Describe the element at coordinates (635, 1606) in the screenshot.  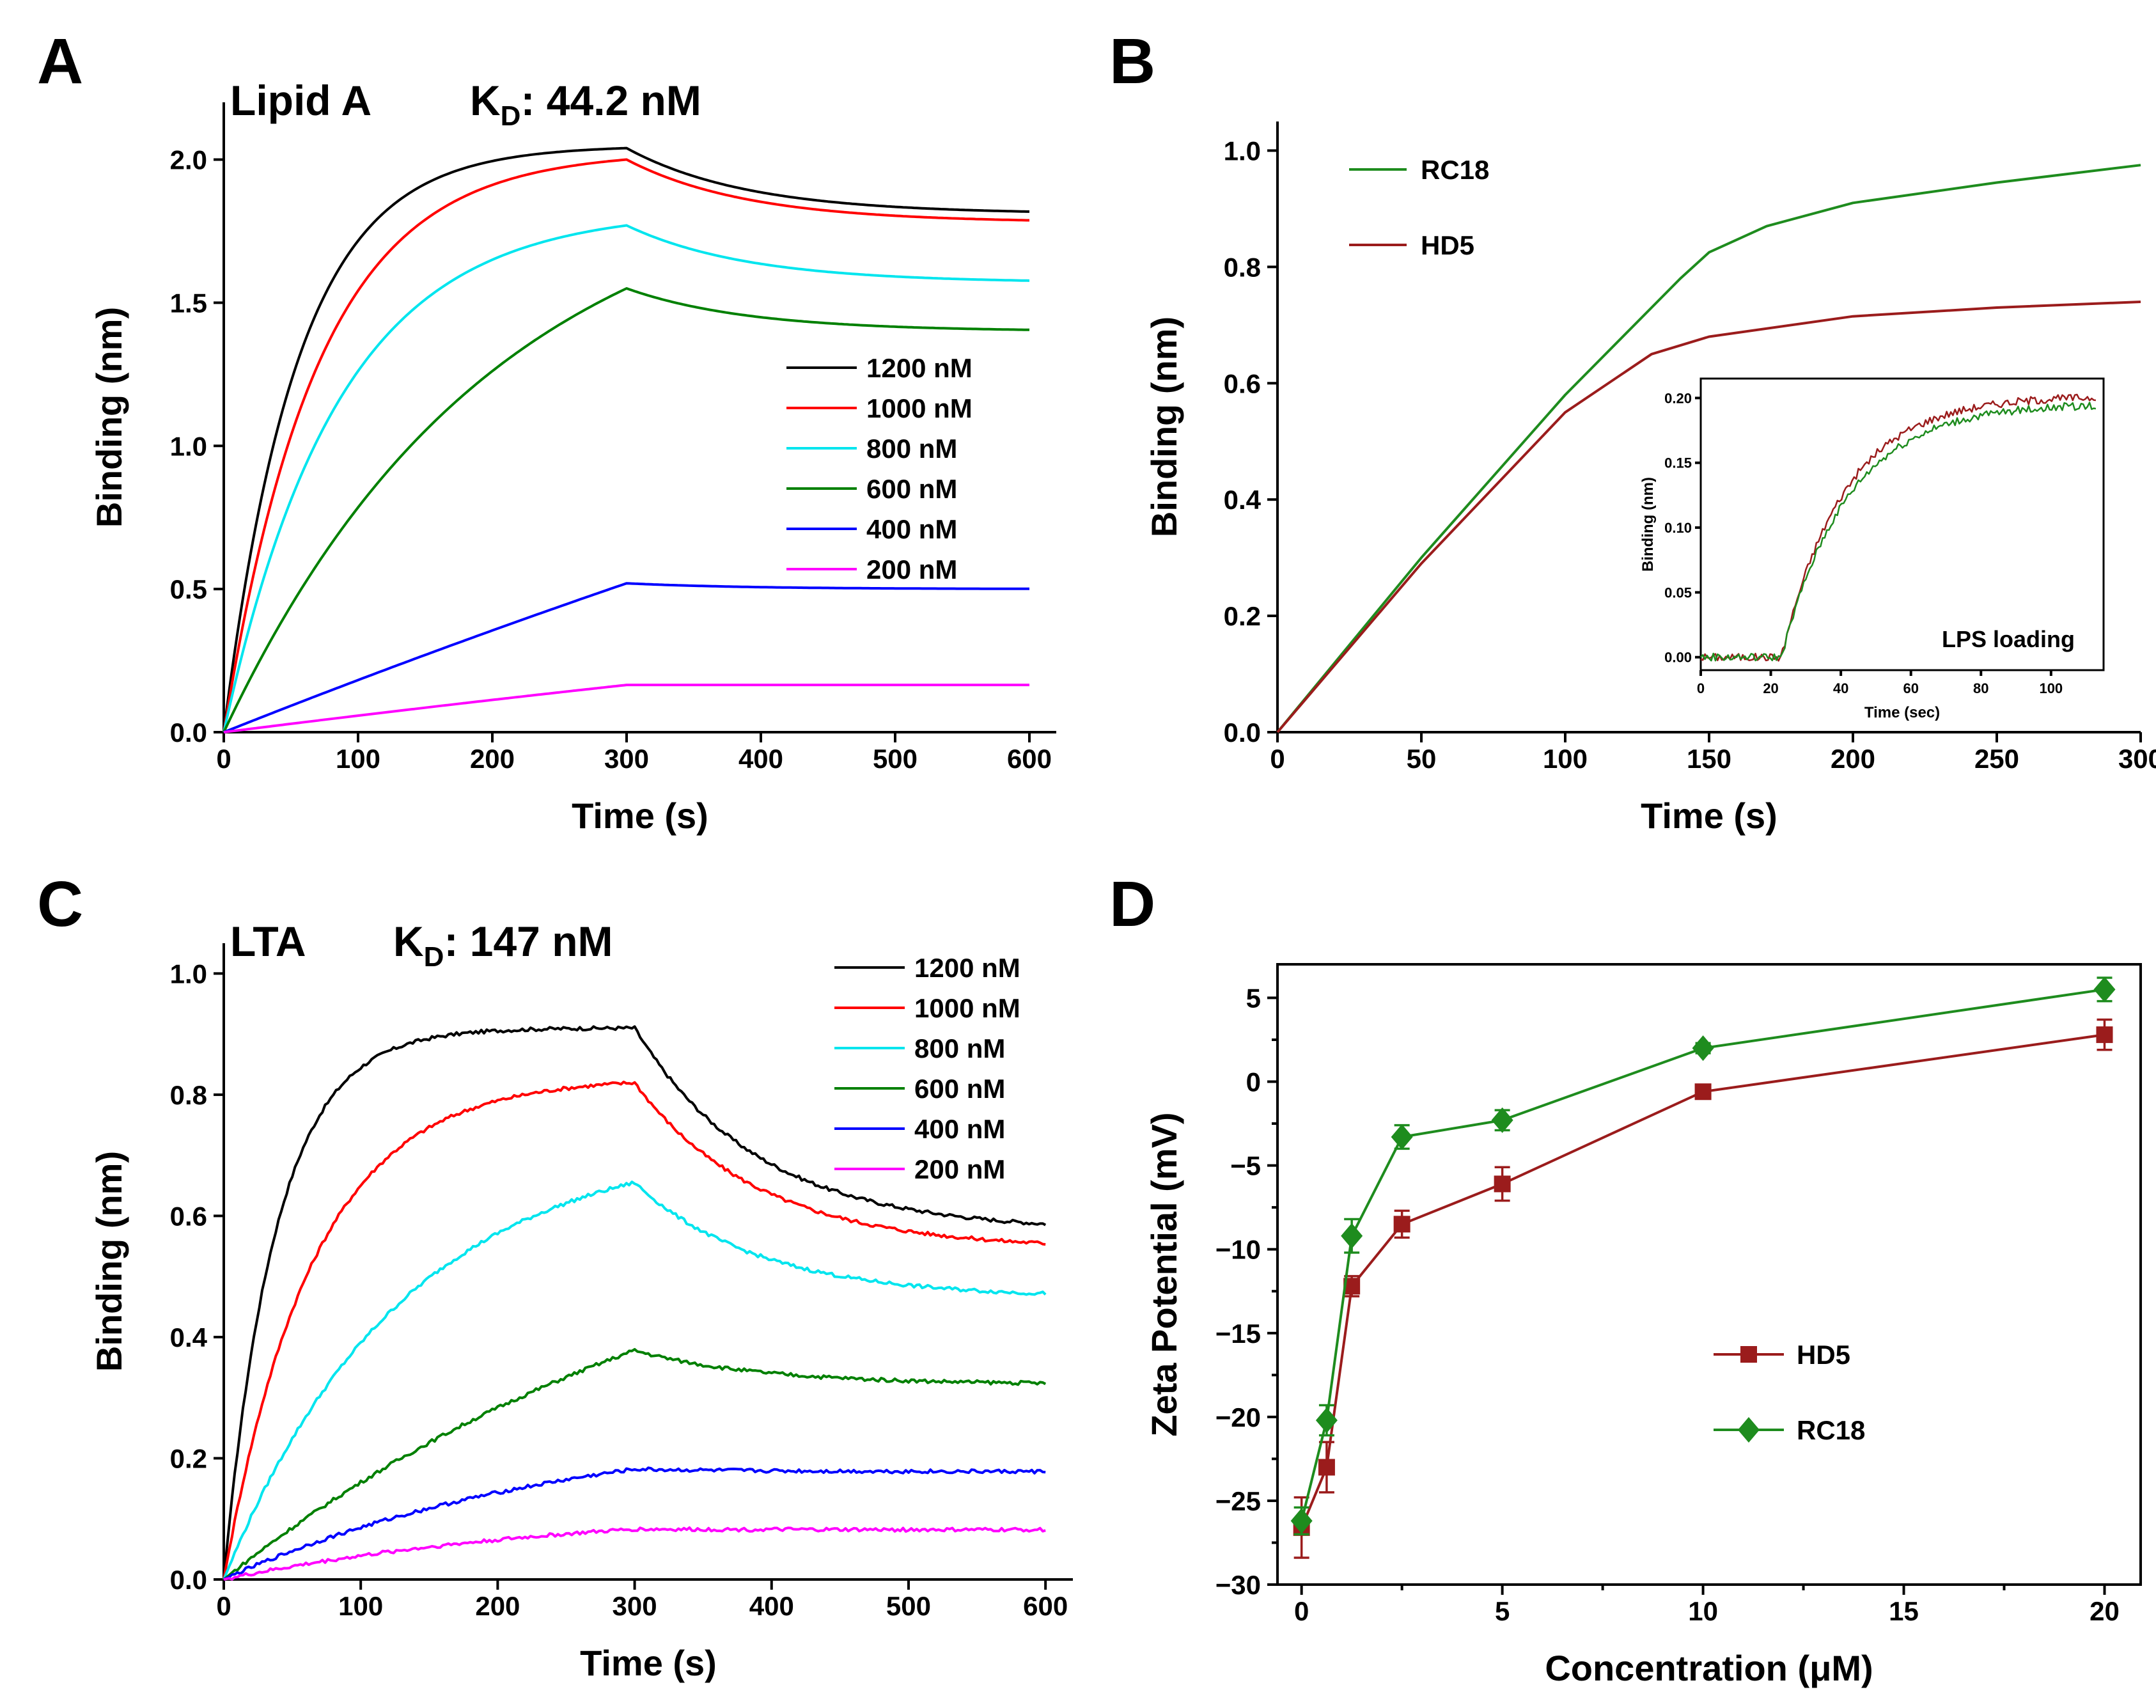
I see `c-x-tick-label: 300` at that location.